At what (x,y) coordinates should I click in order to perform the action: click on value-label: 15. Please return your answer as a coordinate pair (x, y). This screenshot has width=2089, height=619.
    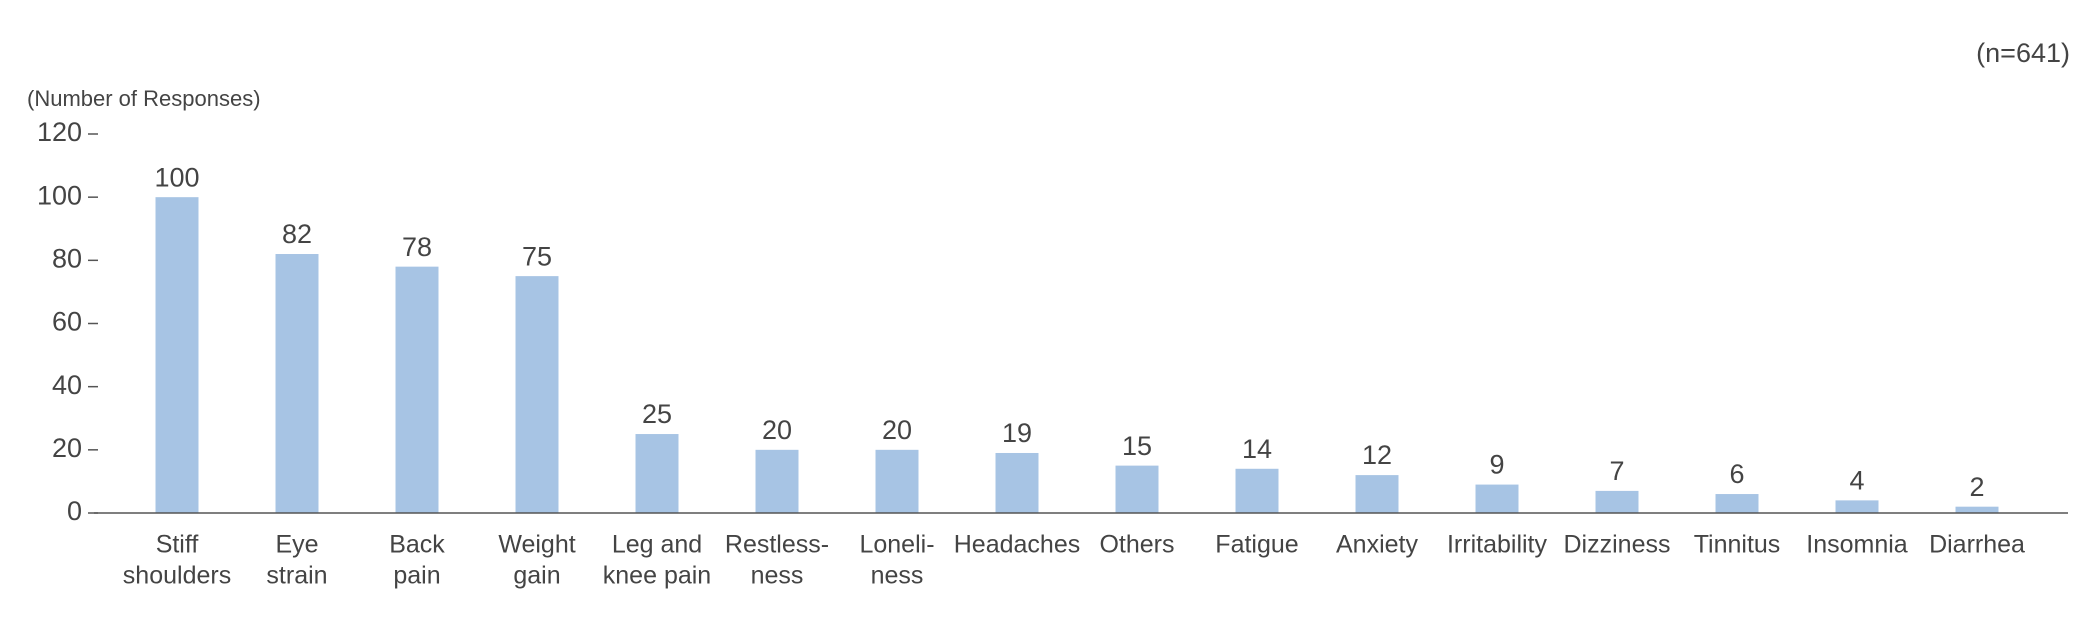
    Looking at the image, I should click on (1137, 446).